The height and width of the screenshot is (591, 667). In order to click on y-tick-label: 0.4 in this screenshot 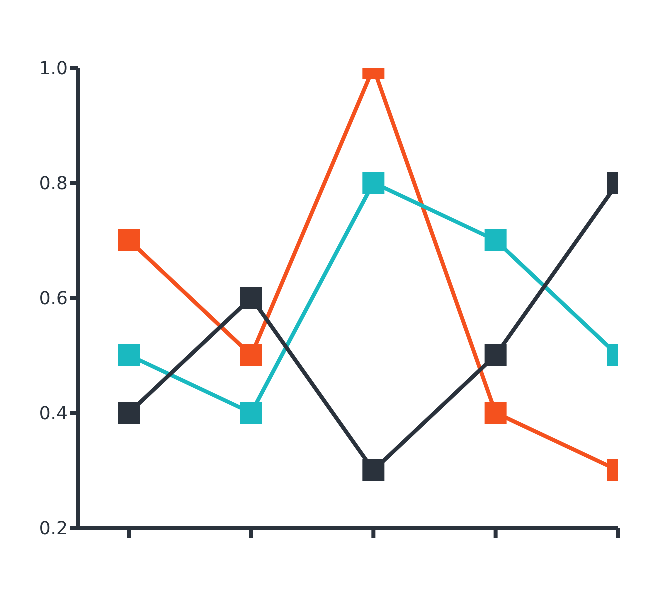, I will do `click(53, 413)`.